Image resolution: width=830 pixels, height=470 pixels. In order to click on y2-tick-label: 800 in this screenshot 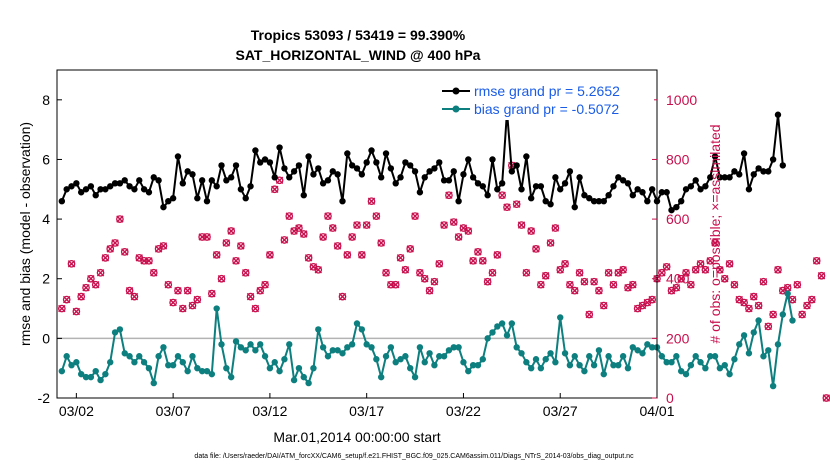, I will do `click(678, 159)`.